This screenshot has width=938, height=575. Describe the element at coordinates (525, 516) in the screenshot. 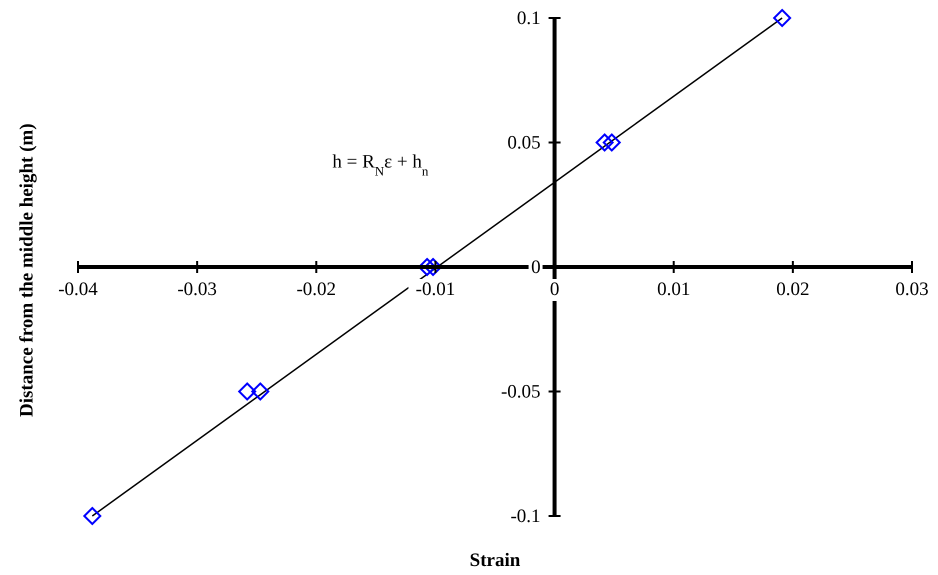

I see `y-tick-label: -0.1` at that location.